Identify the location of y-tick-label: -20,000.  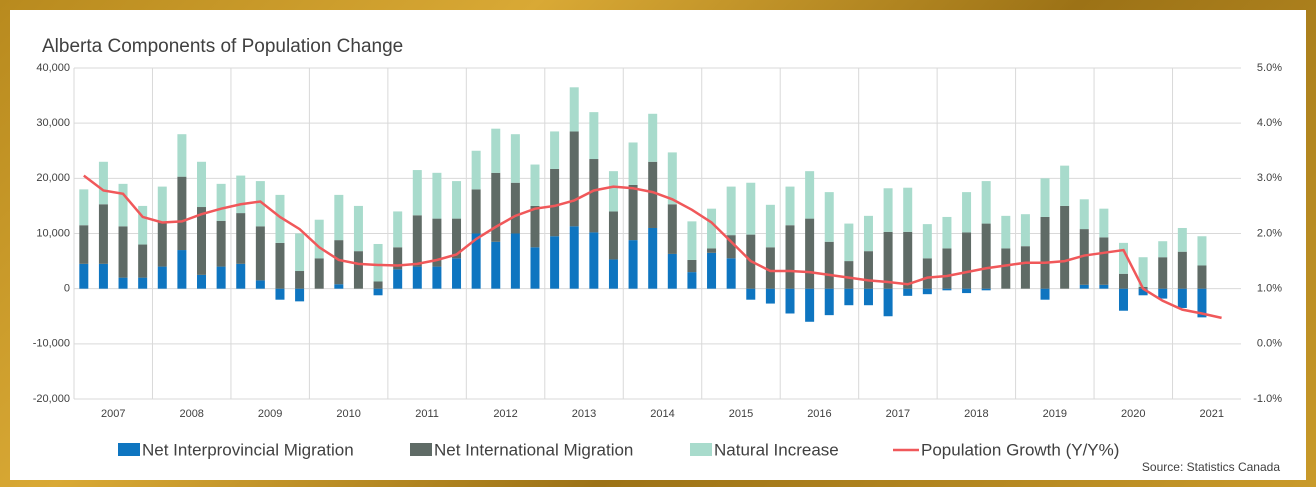
(51, 399).